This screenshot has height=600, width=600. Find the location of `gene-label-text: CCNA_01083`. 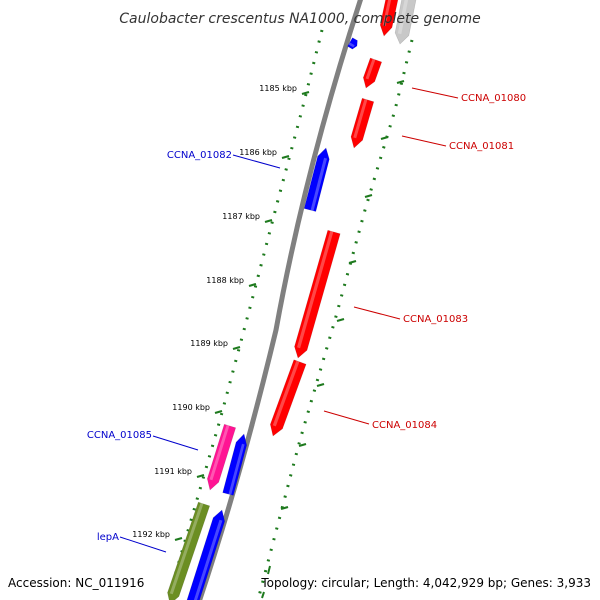

gene-label-text: CCNA_01083 is located at coordinates (435, 319).